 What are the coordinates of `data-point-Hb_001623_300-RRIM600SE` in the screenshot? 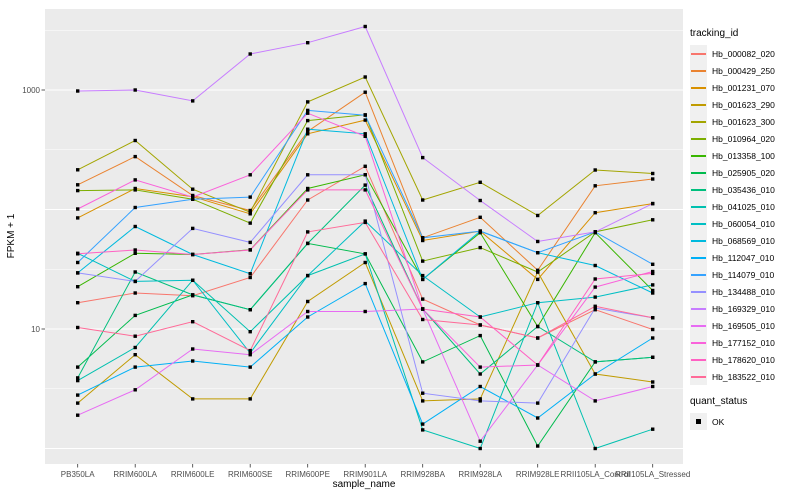 It's located at (250, 212).